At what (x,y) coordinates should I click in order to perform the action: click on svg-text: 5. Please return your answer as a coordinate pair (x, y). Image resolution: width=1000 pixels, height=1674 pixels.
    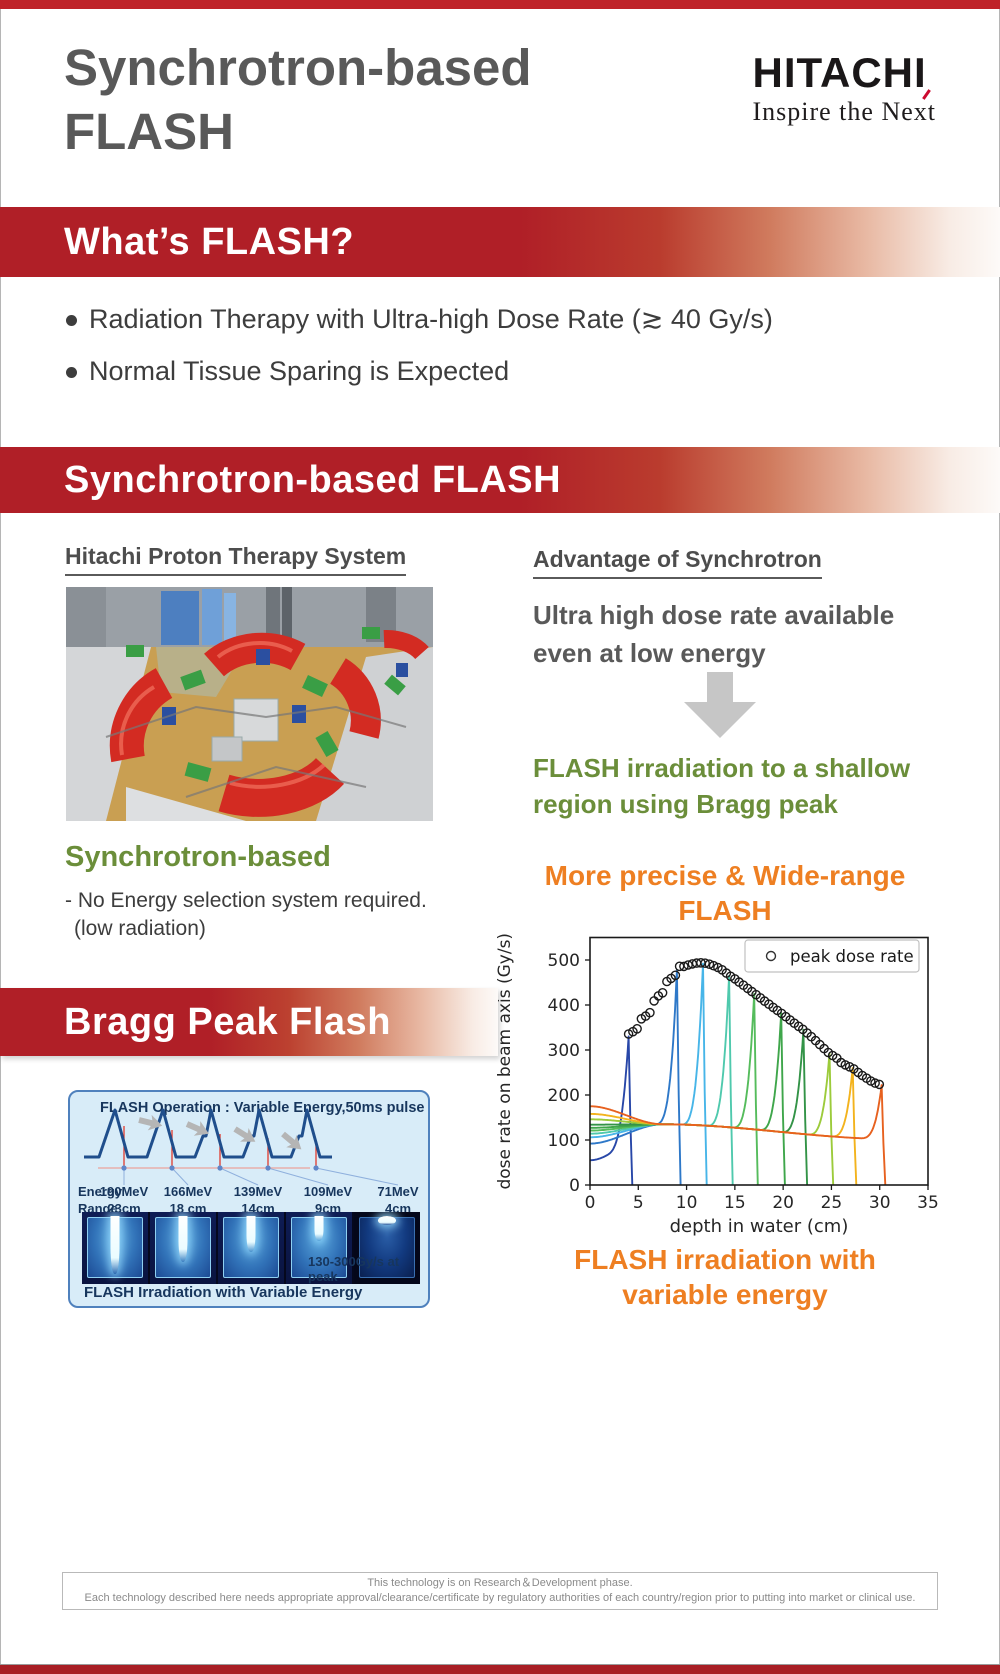
    Looking at the image, I should click on (638, 1203).